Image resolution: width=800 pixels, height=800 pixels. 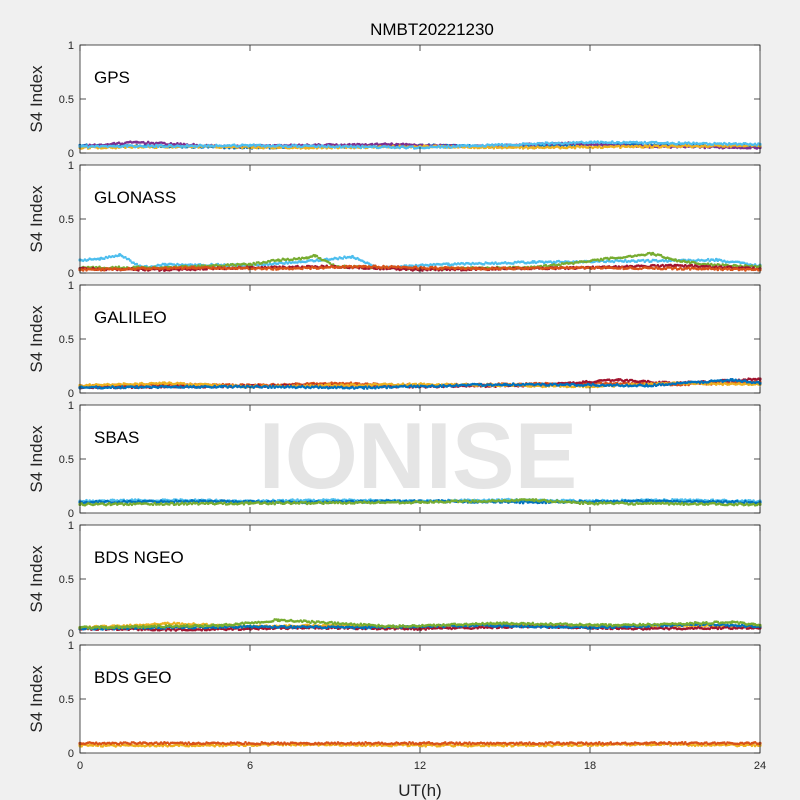 What do you see at coordinates (135, 197) in the screenshot?
I see `panel-label: GLONASS` at bounding box center [135, 197].